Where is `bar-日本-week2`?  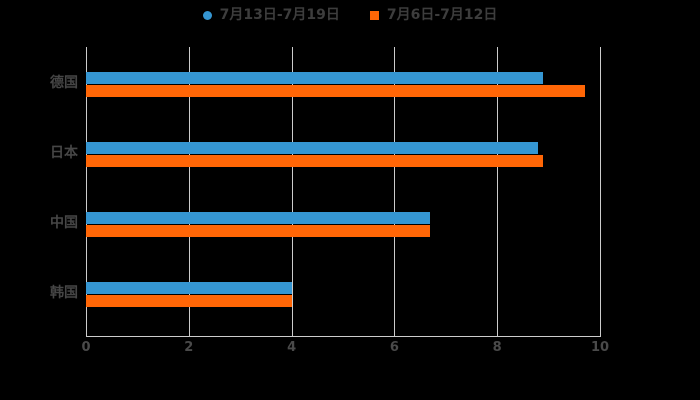 bar-日本-week2 is located at coordinates (312, 147).